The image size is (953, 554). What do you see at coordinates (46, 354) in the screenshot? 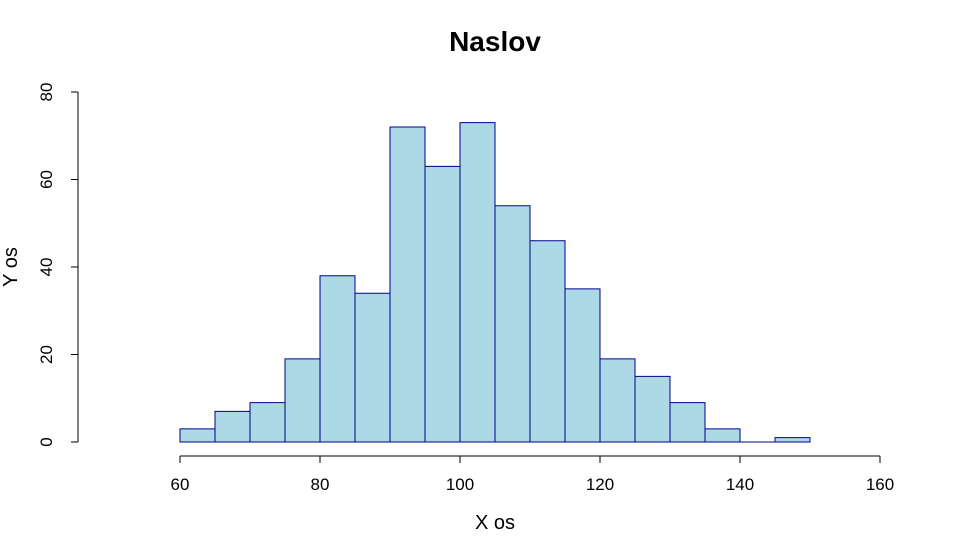
I see `y-tick-label: 20` at bounding box center [46, 354].